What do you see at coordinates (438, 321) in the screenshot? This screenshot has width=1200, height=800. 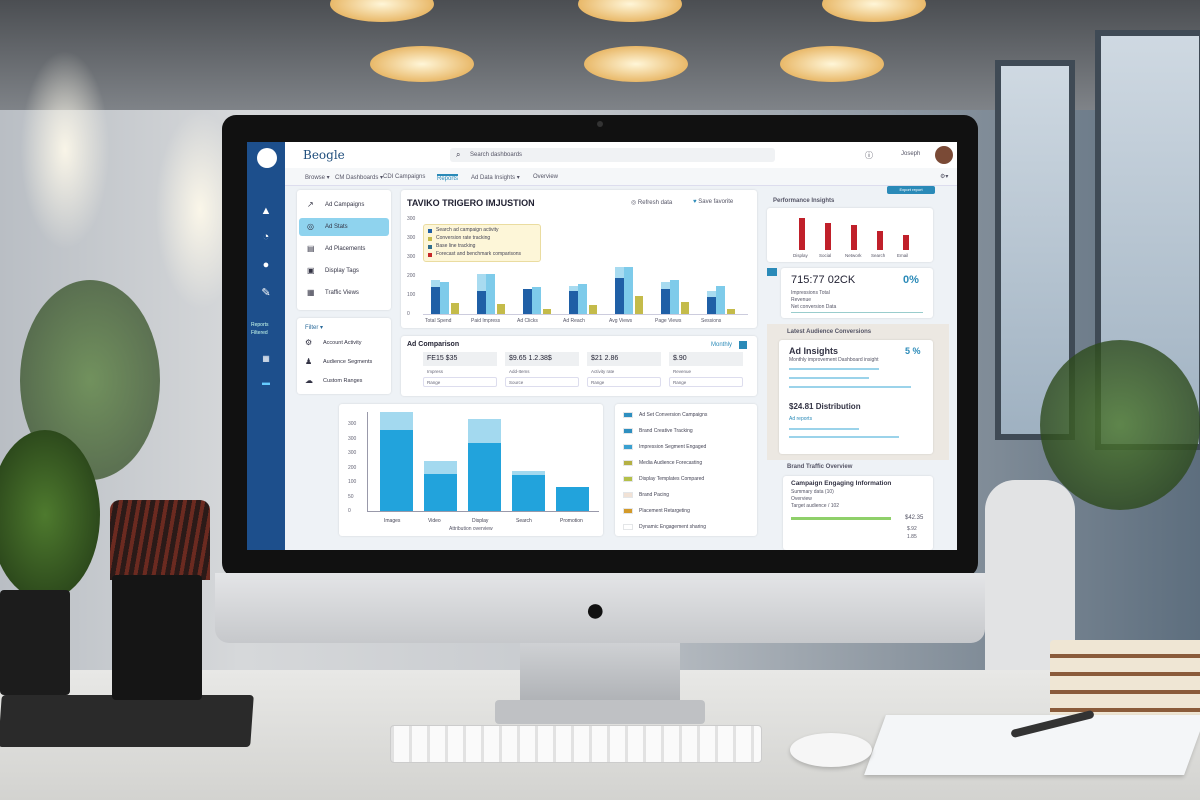 I see `x-tick-label: Total Spend` at bounding box center [438, 321].